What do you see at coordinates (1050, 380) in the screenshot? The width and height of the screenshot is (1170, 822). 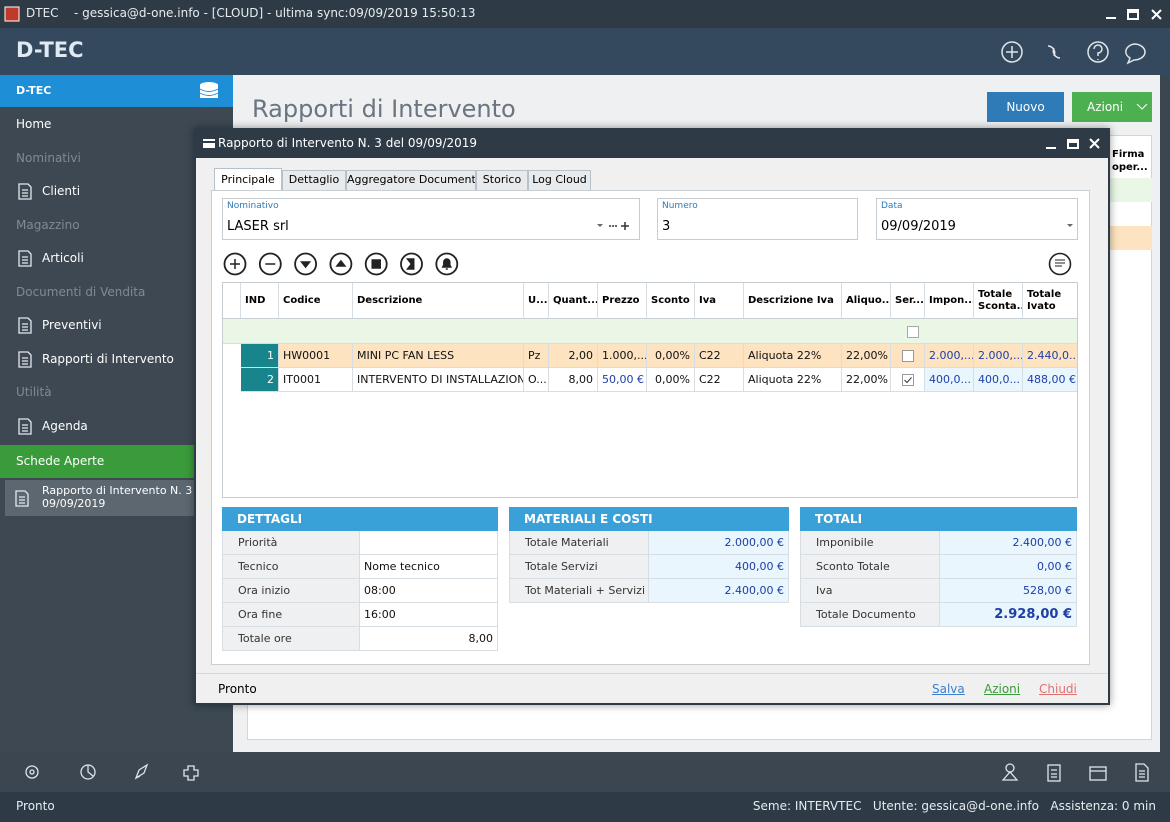 I see `grid-cell: 488,00 €` at bounding box center [1050, 380].